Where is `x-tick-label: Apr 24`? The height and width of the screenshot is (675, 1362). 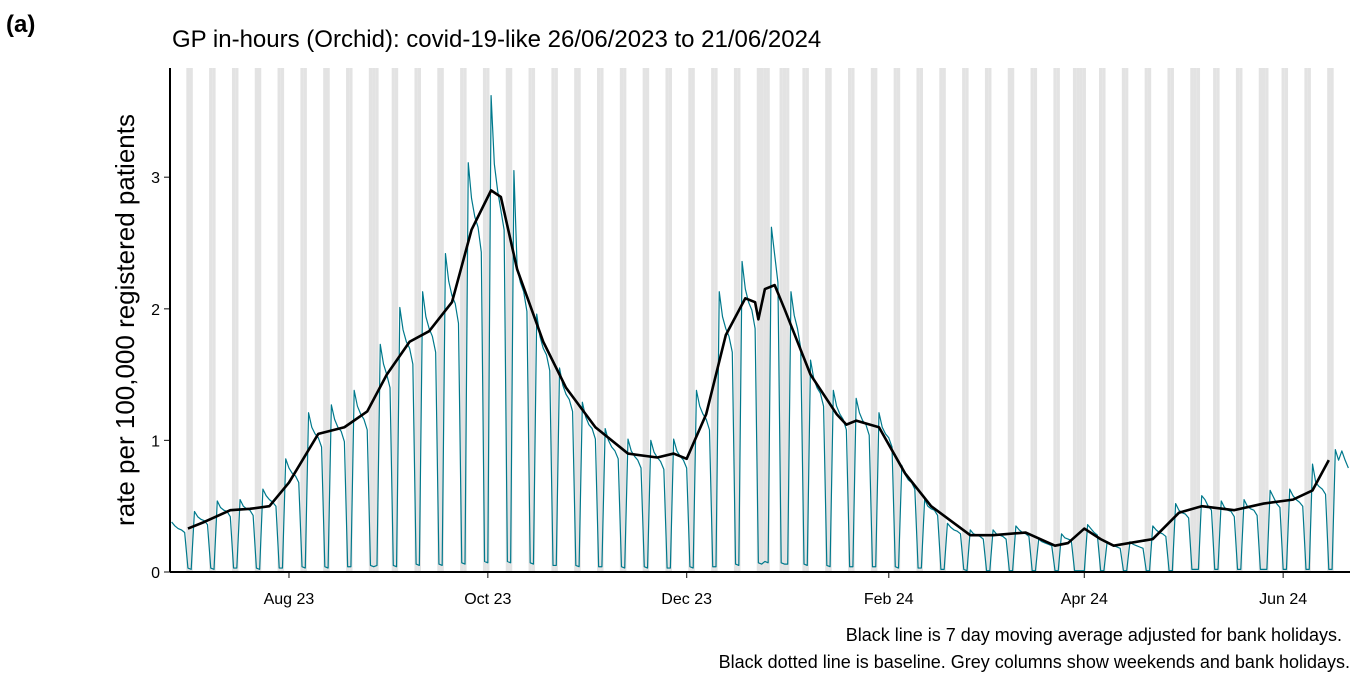 x-tick-label: Apr 24 is located at coordinates (1084, 599).